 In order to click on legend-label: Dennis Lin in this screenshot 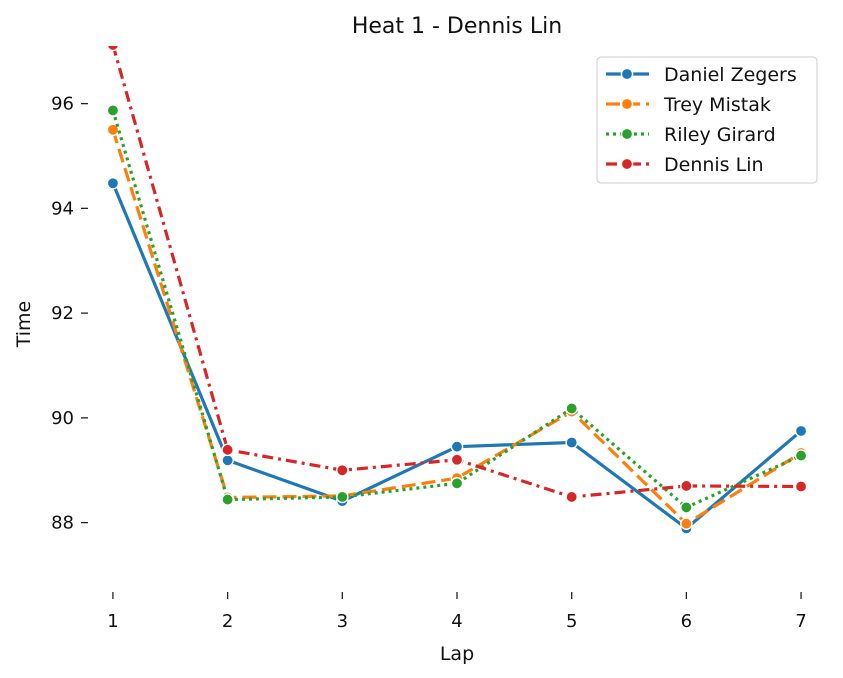, I will do `click(714, 165)`.